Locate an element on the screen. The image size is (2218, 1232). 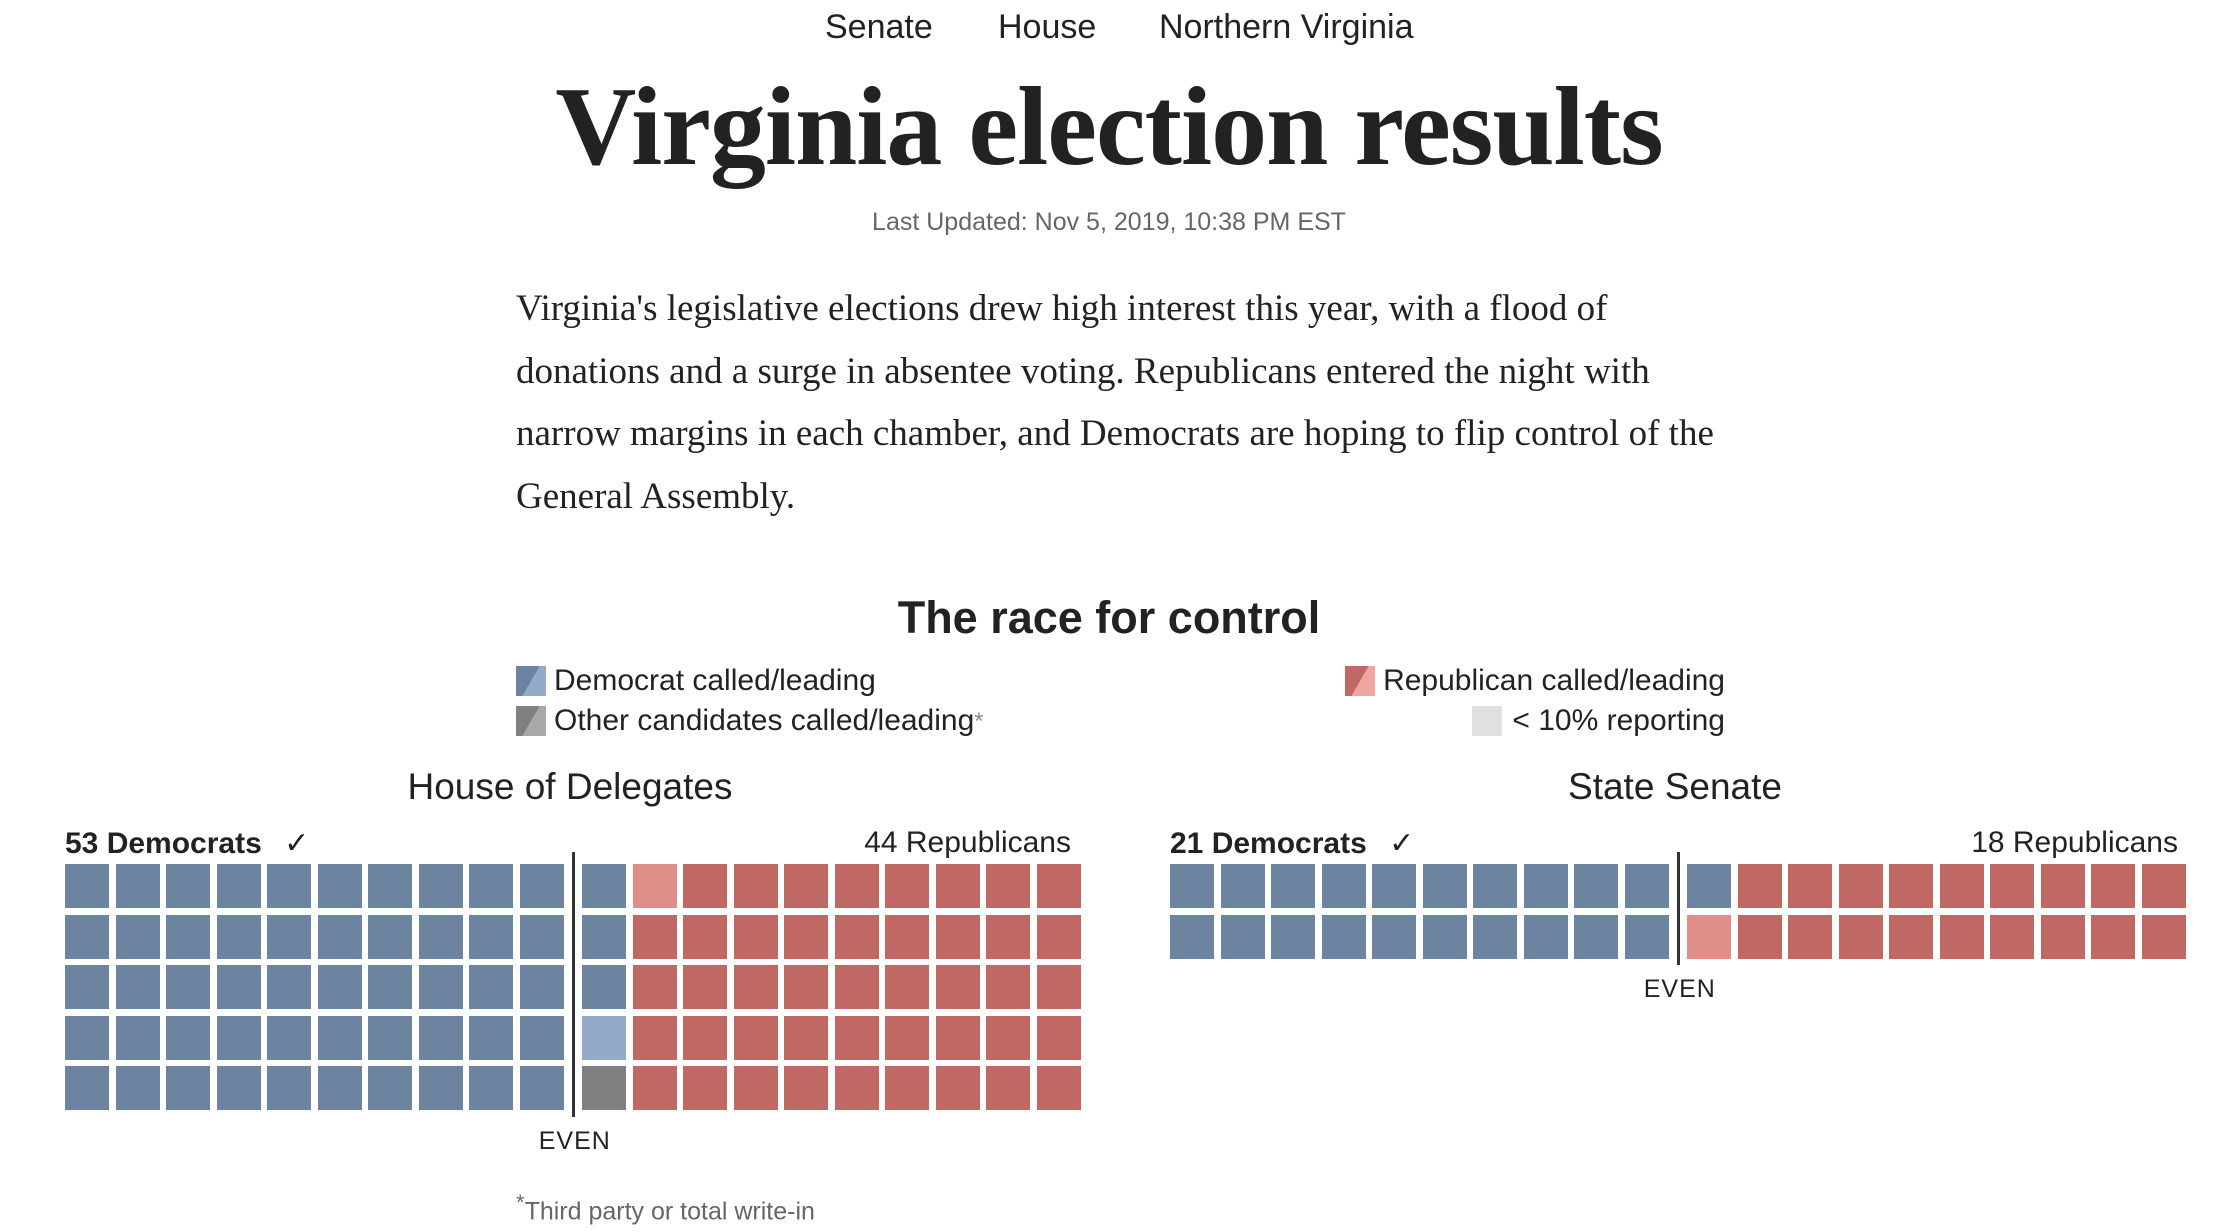
legend-rep: Republican called/leading is located at coordinates (1535, 681).